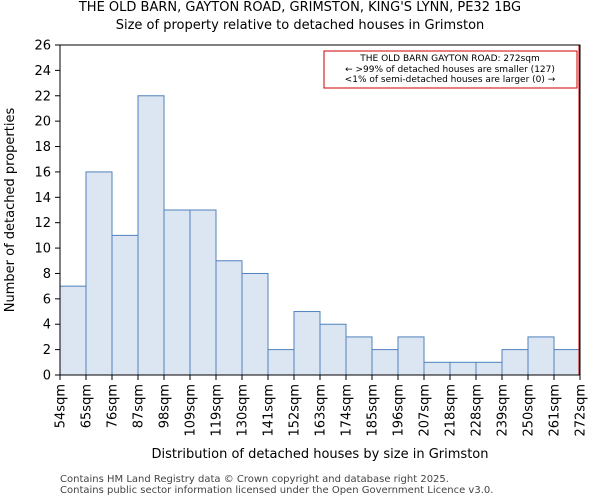 This screenshot has width=600, height=500. Describe the element at coordinates (47, 350) in the screenshot. I see `y-tick-label: 2` at that location.